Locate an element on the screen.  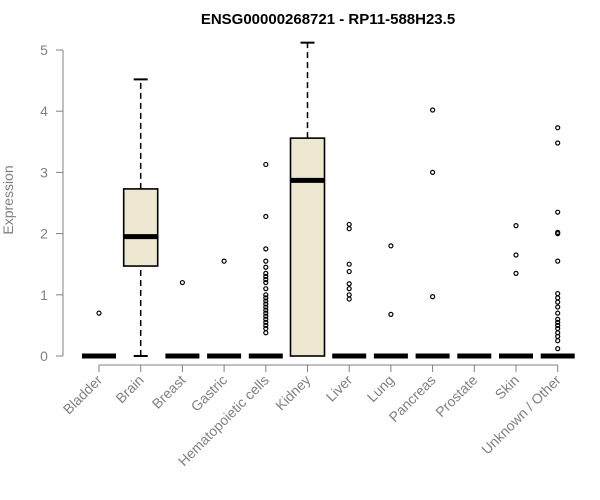
x-tick-label: Unknown / Other is located at coordinates (521, 415).